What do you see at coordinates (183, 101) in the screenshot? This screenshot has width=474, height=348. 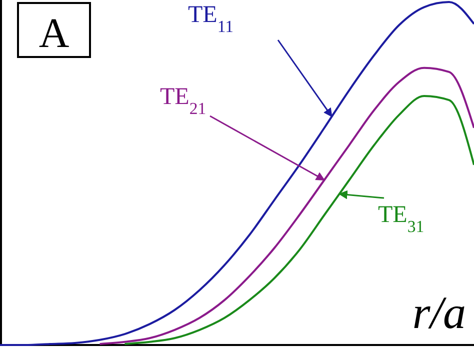 I see `text: TE$_{21}$` at bounding box center [183, 101].